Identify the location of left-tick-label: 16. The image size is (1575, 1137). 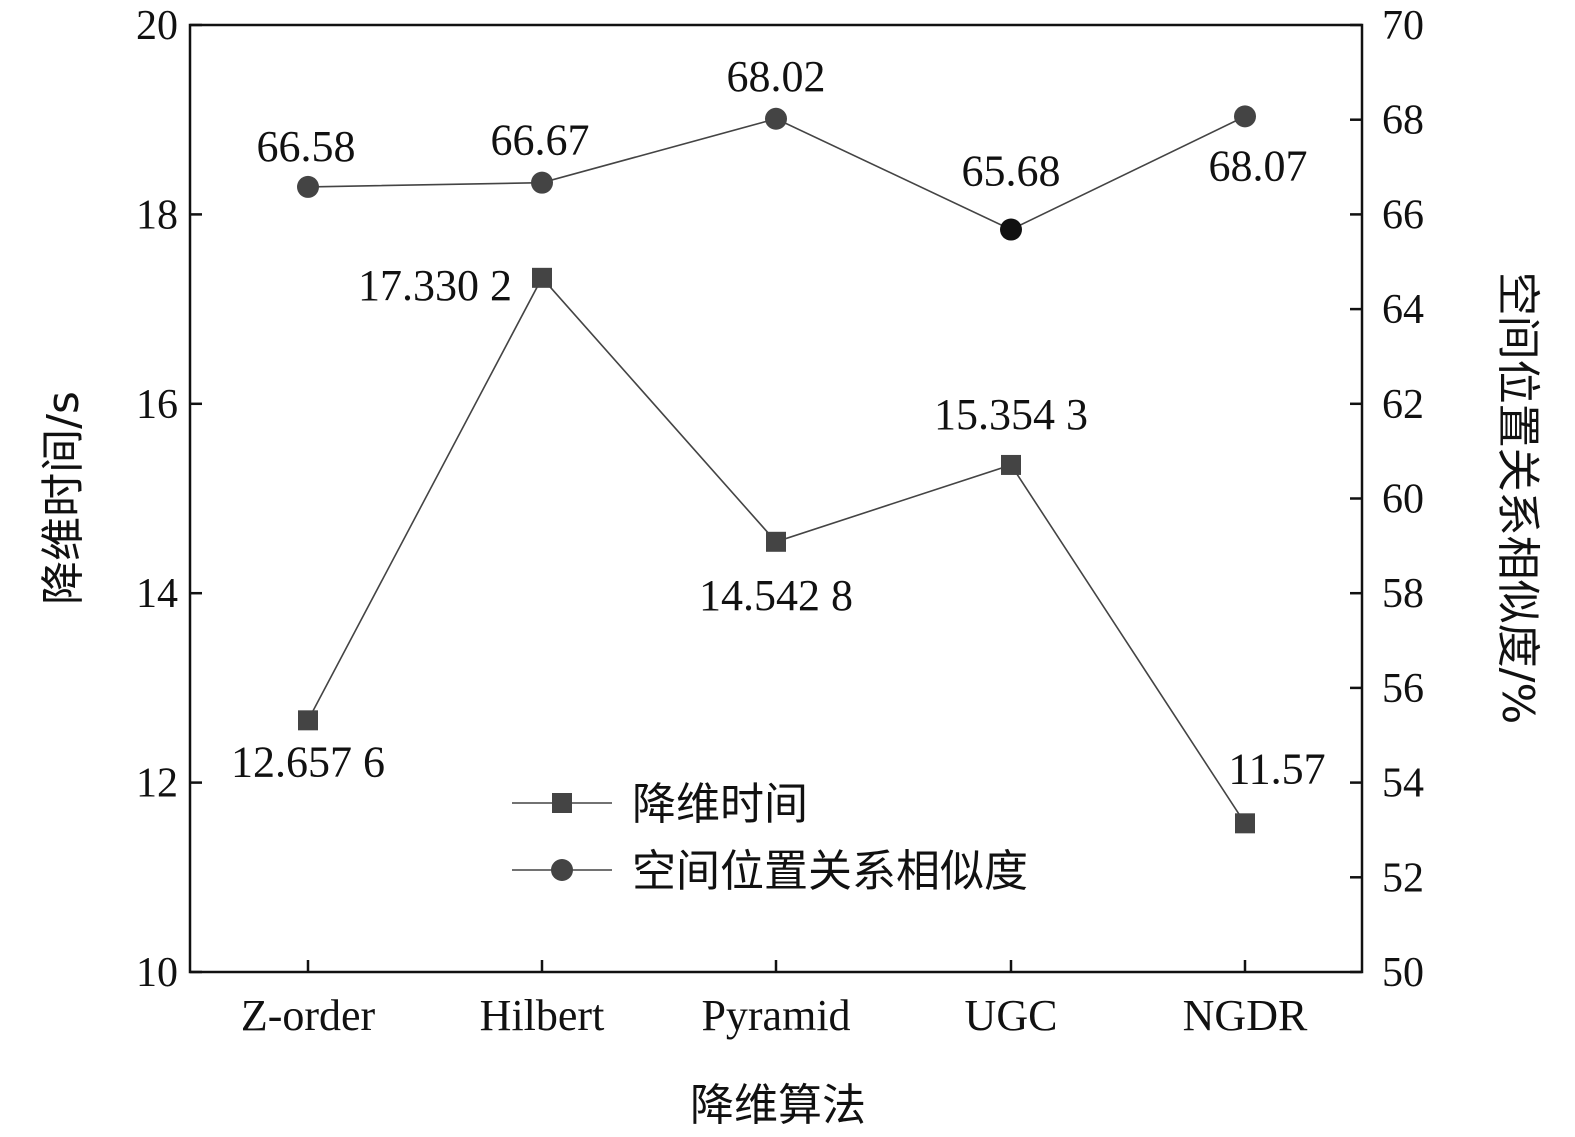
(157, 405).